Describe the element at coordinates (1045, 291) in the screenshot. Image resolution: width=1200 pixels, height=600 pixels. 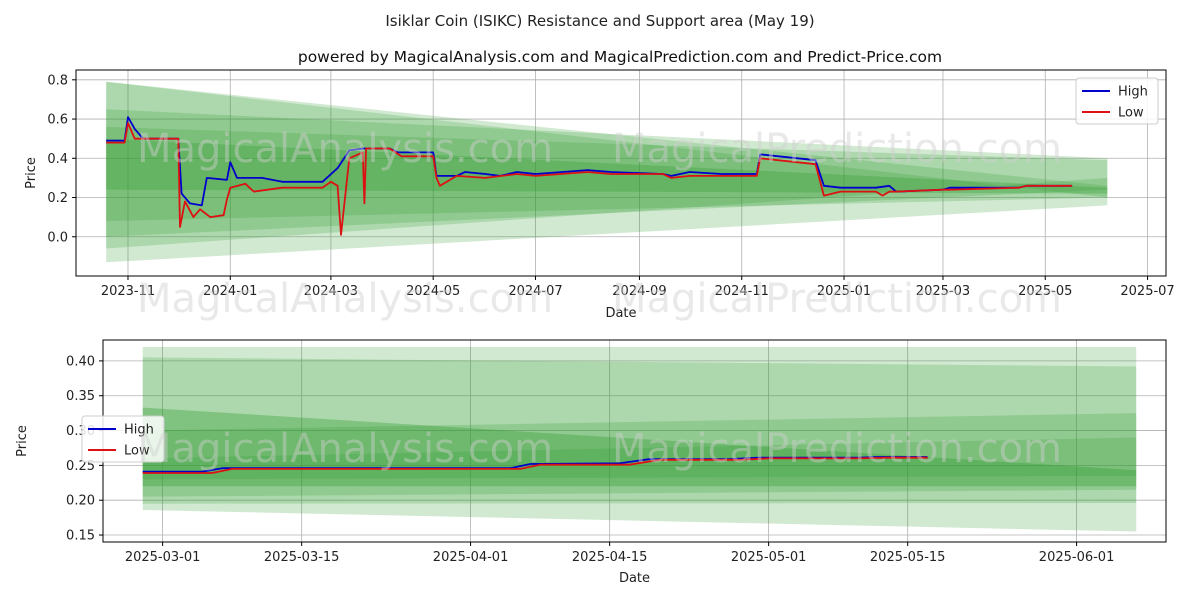
I see `x-tick-label: 2025-05` at that location.